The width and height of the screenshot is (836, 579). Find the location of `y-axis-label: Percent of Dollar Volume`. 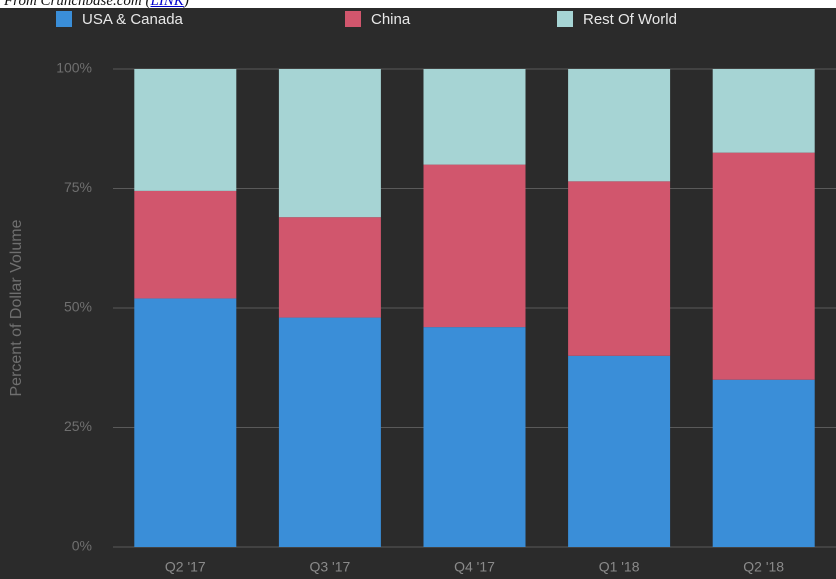

y-axis-label: Percent of Dollar Volume is located at coordinates (16, 307).